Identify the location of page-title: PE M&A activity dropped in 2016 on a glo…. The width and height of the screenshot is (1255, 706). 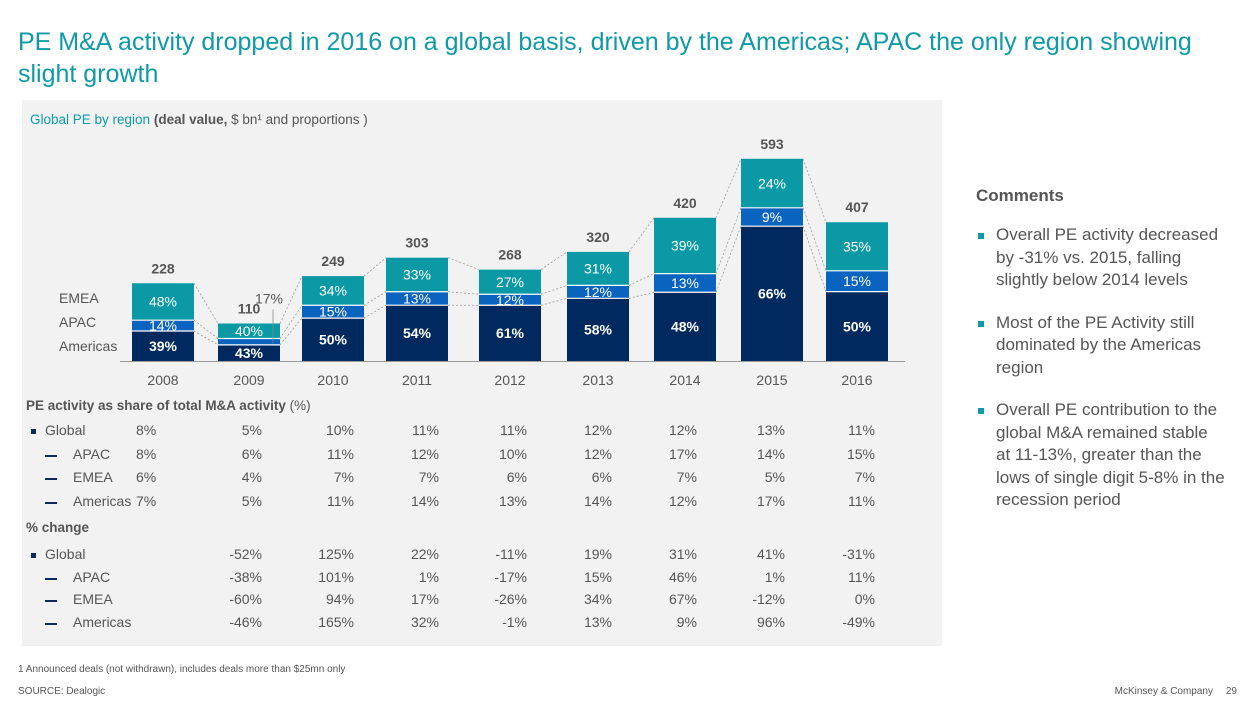
(605, 58).